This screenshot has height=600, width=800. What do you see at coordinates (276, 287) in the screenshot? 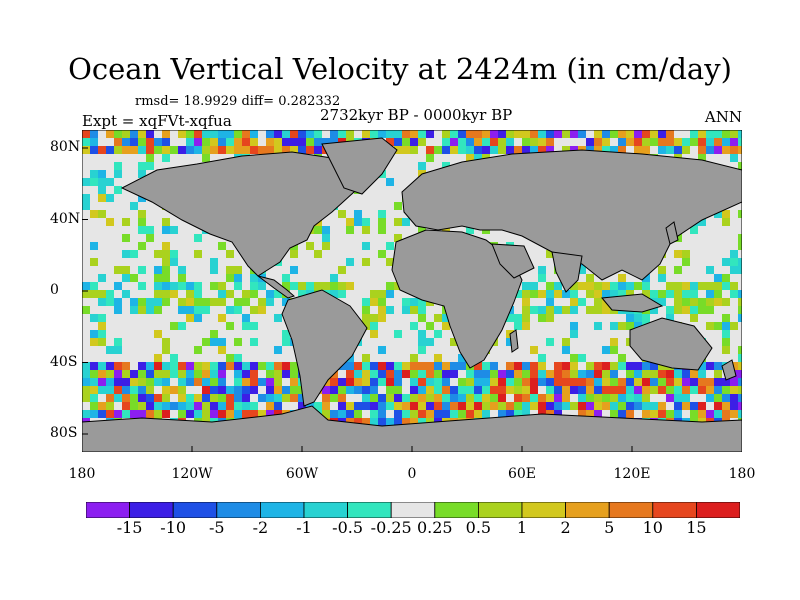
I see `land-central-america` at bounding box center [276, 287].